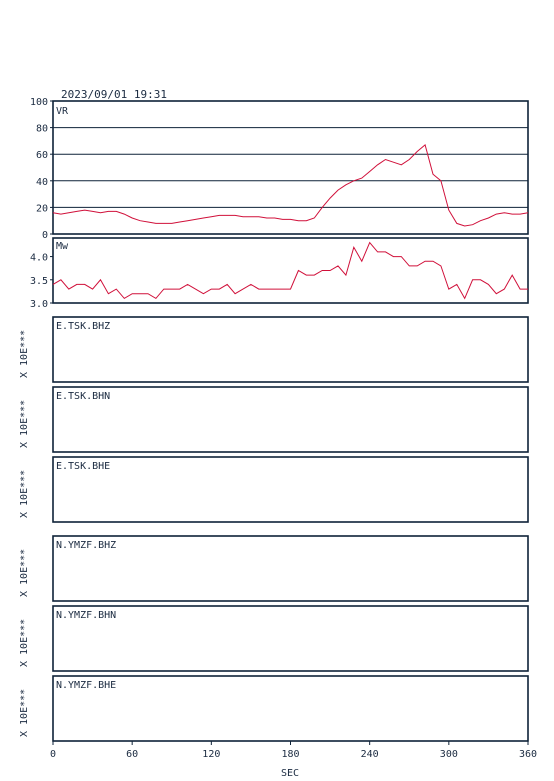 Image resolution: width=554 pixels, height=781 pixels. Describe the element at coordinates (83, 326) in the screenshot. I see `station-label: E.TSK.BHZ` at that location.